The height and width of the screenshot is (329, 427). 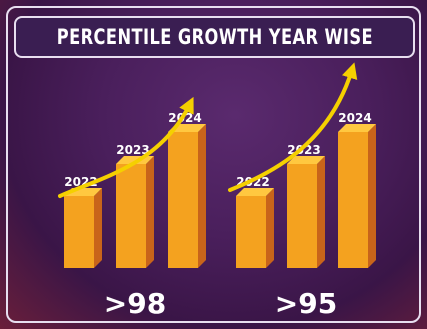 I want to click on chart-title: PERCENTILE GROWTH YEAR WISE, so click(x=214, y=37).